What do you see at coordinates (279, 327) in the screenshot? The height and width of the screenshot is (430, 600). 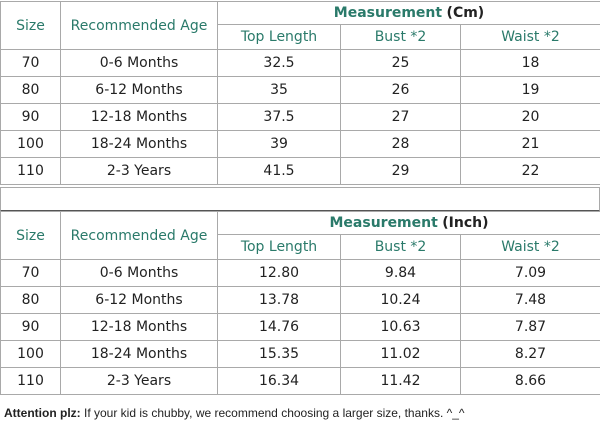 I see `cell: 14.76` at bounding box center [279, 327].